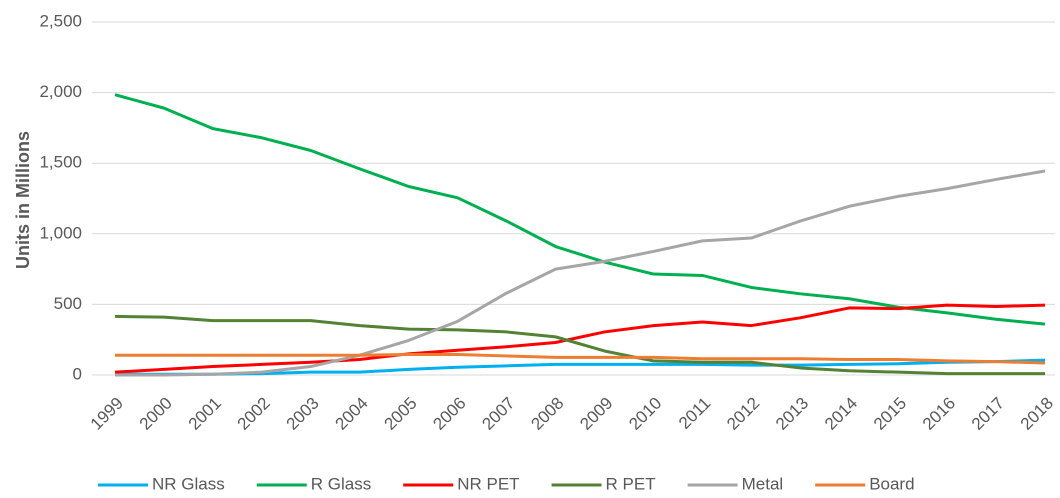 The width and height of the screenshot is (1060, 498). What do you see at coordinates (988, 414) in the screenshot?
I see `x-tick-label: 2017` at bounding box center [988, 414].